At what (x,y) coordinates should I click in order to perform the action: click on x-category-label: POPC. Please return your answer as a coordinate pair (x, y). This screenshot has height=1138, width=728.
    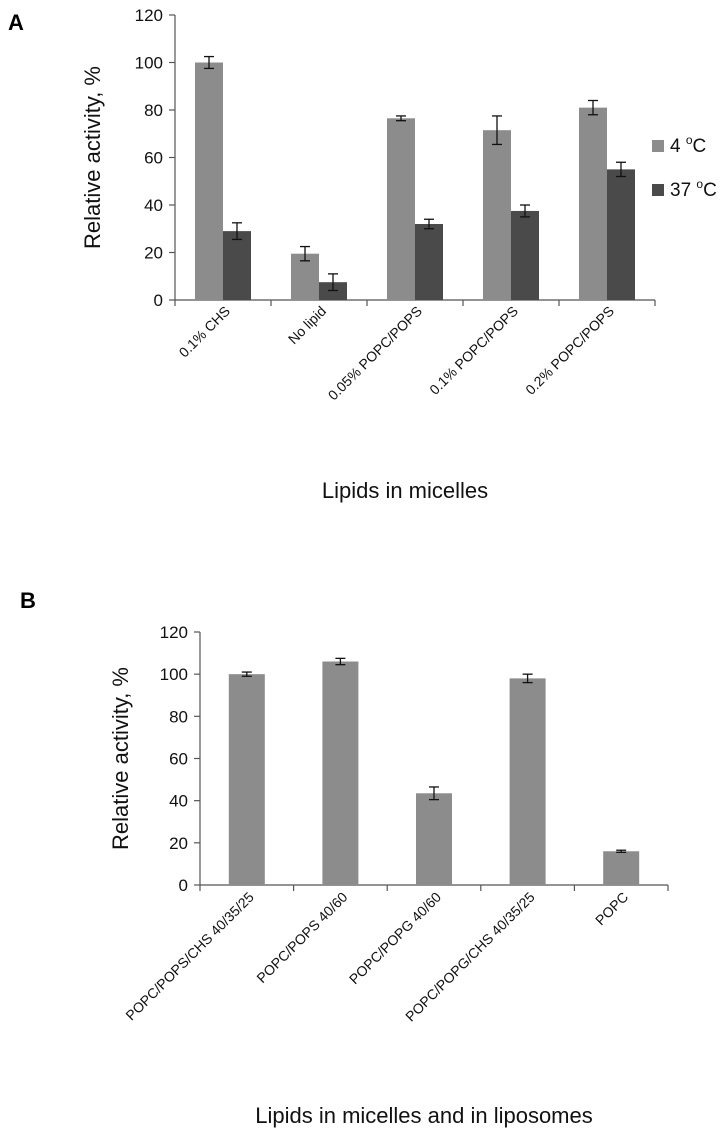
    Looking at the image, I should click on (611, 908).